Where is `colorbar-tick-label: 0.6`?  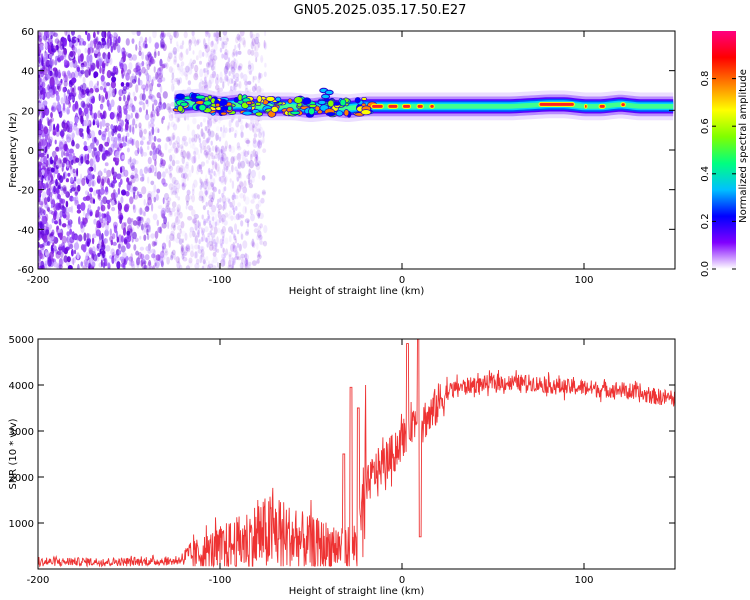
colorbar-tick-label: 0.6 is located at coordinates (705, 126).